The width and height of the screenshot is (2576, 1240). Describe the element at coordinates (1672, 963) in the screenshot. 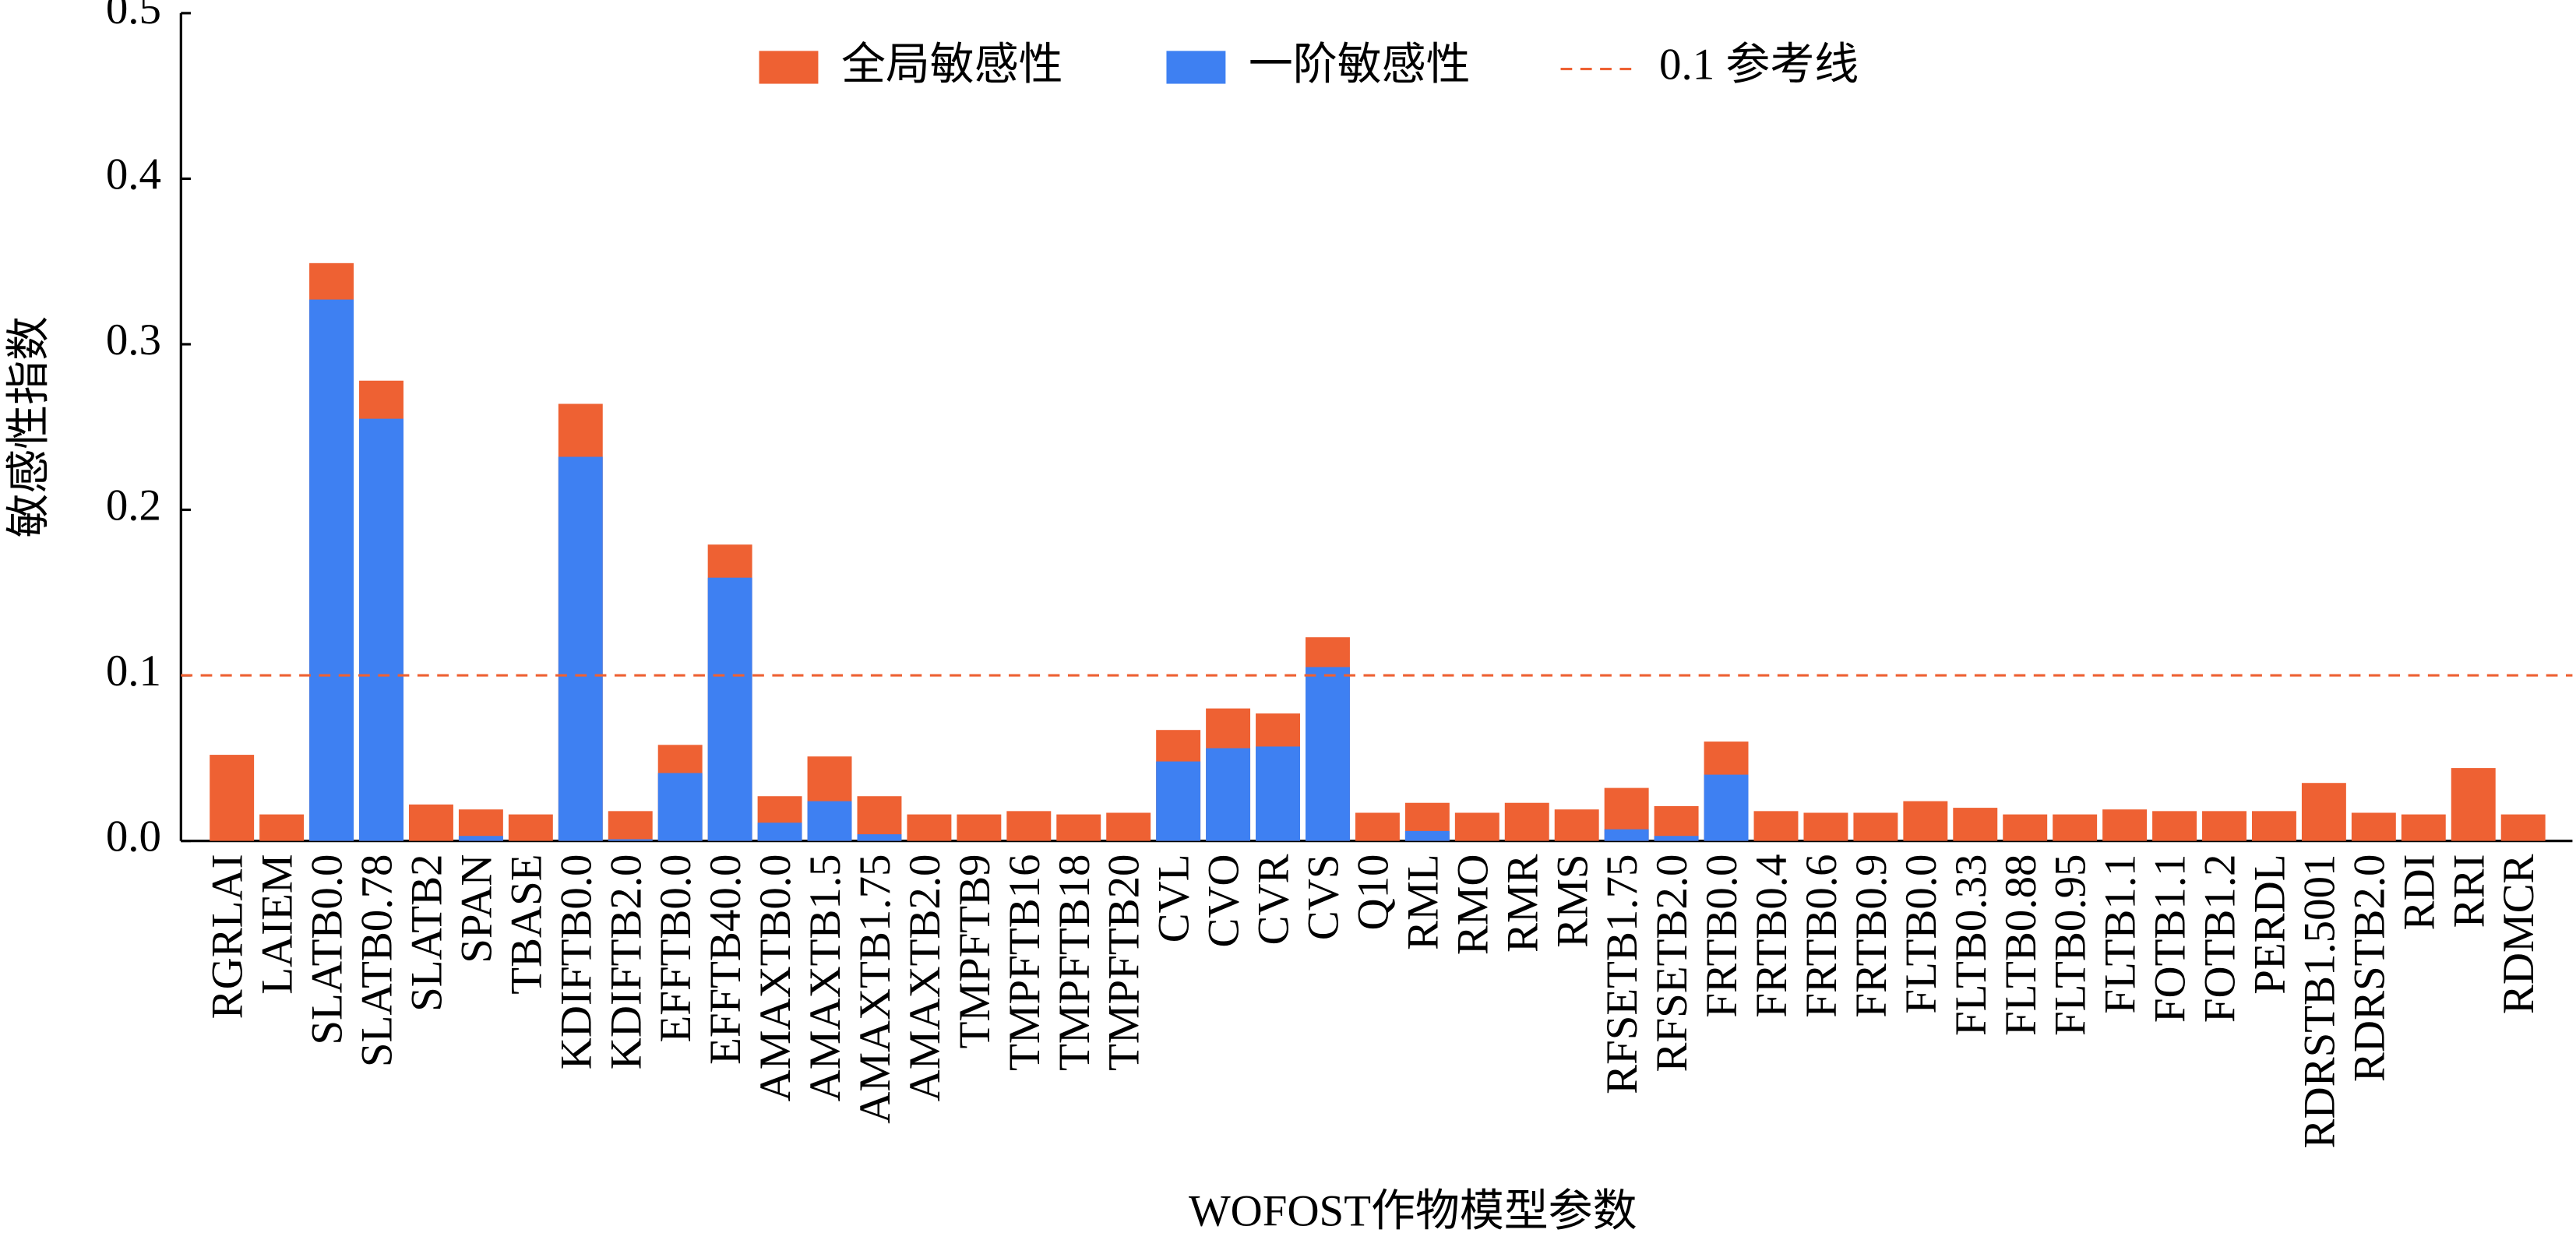

I see `x-tick-label: RFSETB2.0` at that location.